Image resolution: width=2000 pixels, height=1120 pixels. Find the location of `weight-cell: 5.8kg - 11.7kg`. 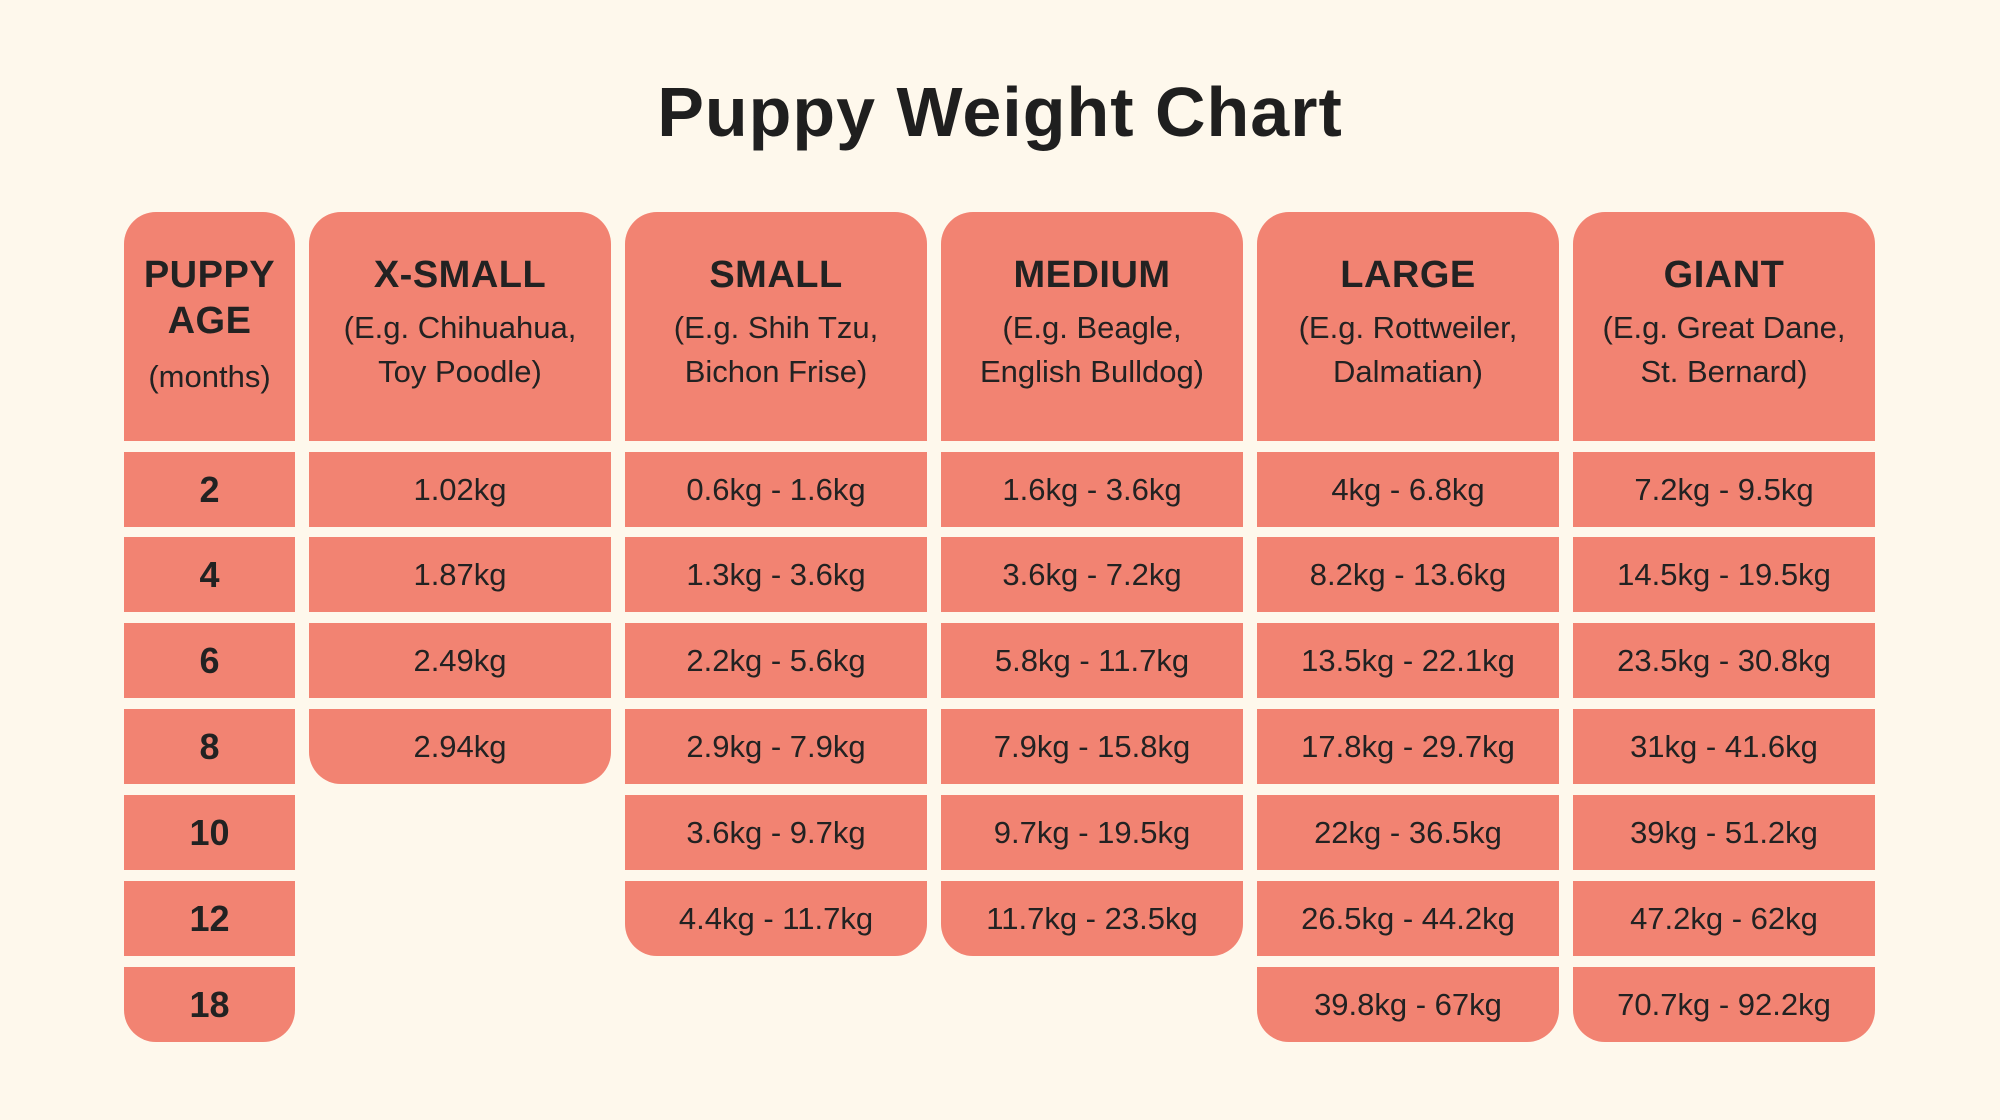

weight-cell: 5.8kg - 11.7kg is located at coordinates (1092, 660).